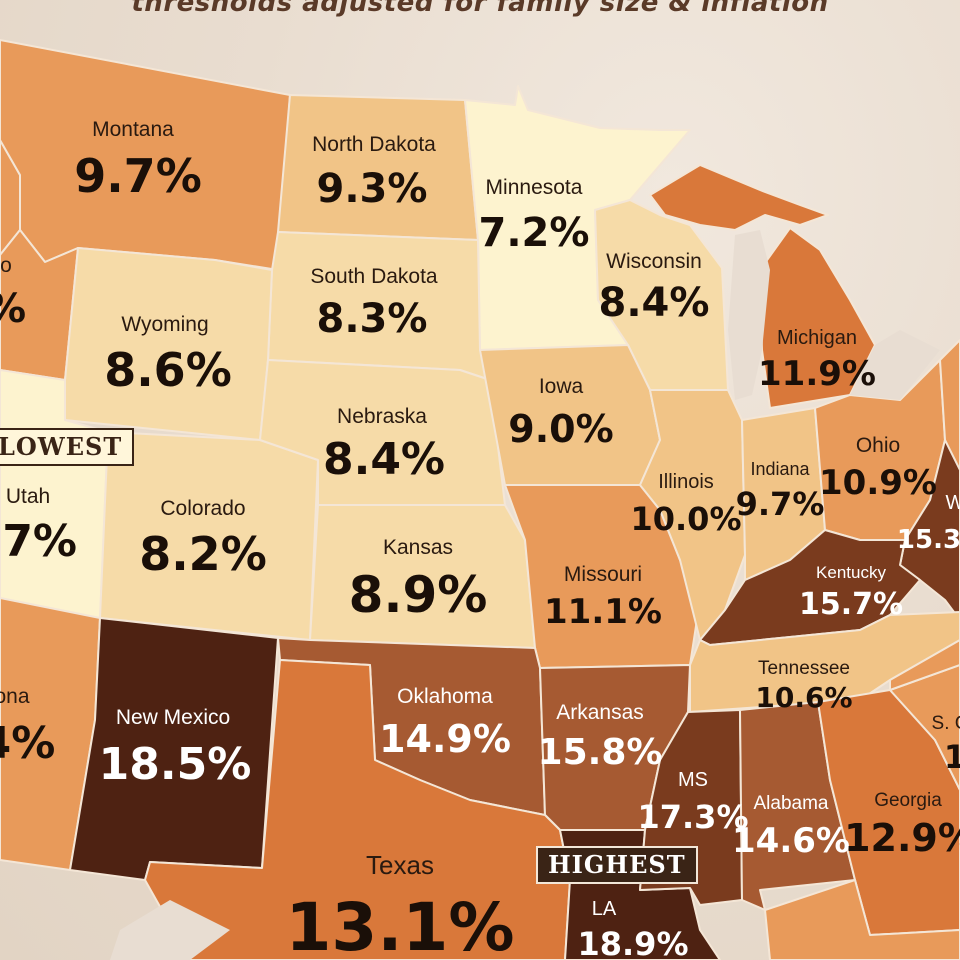 The width and height of the screenshot is (960, 960). Describe the element at coordinates (895, 365) in the screenshot. I see `lake-erie-huron` at that location.